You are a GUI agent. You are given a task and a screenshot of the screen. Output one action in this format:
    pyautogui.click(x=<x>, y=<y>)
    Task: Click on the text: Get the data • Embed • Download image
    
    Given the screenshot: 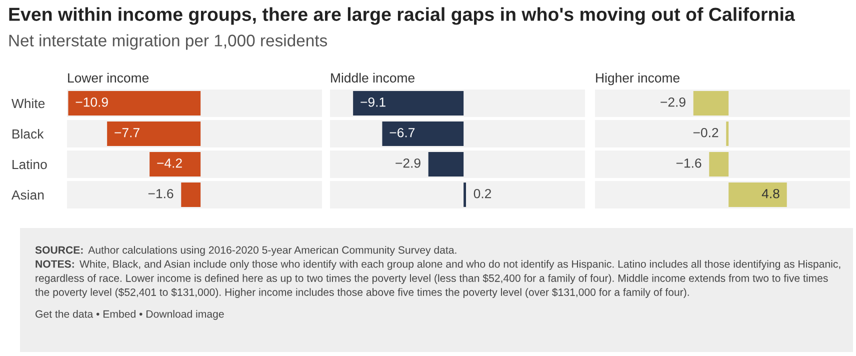 What is the action you would take?
    pyautogui.click(x=130, y=315)
    